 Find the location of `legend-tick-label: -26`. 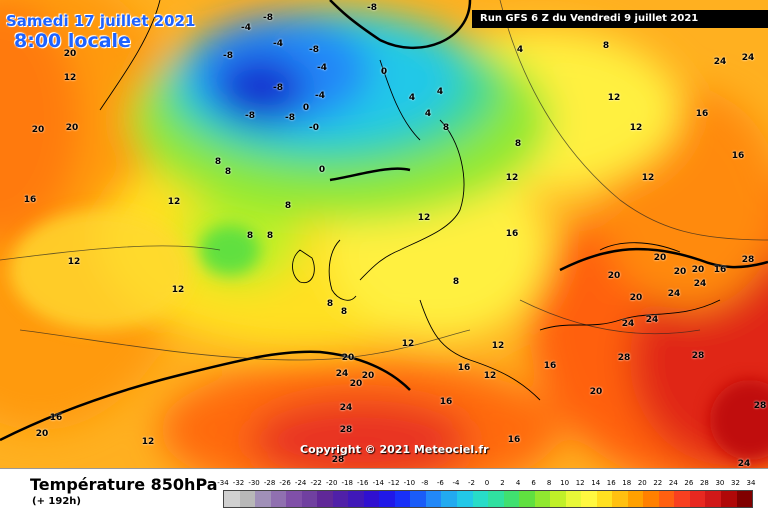

legend-tick-label: -26 is located at coordinates (285, 483).